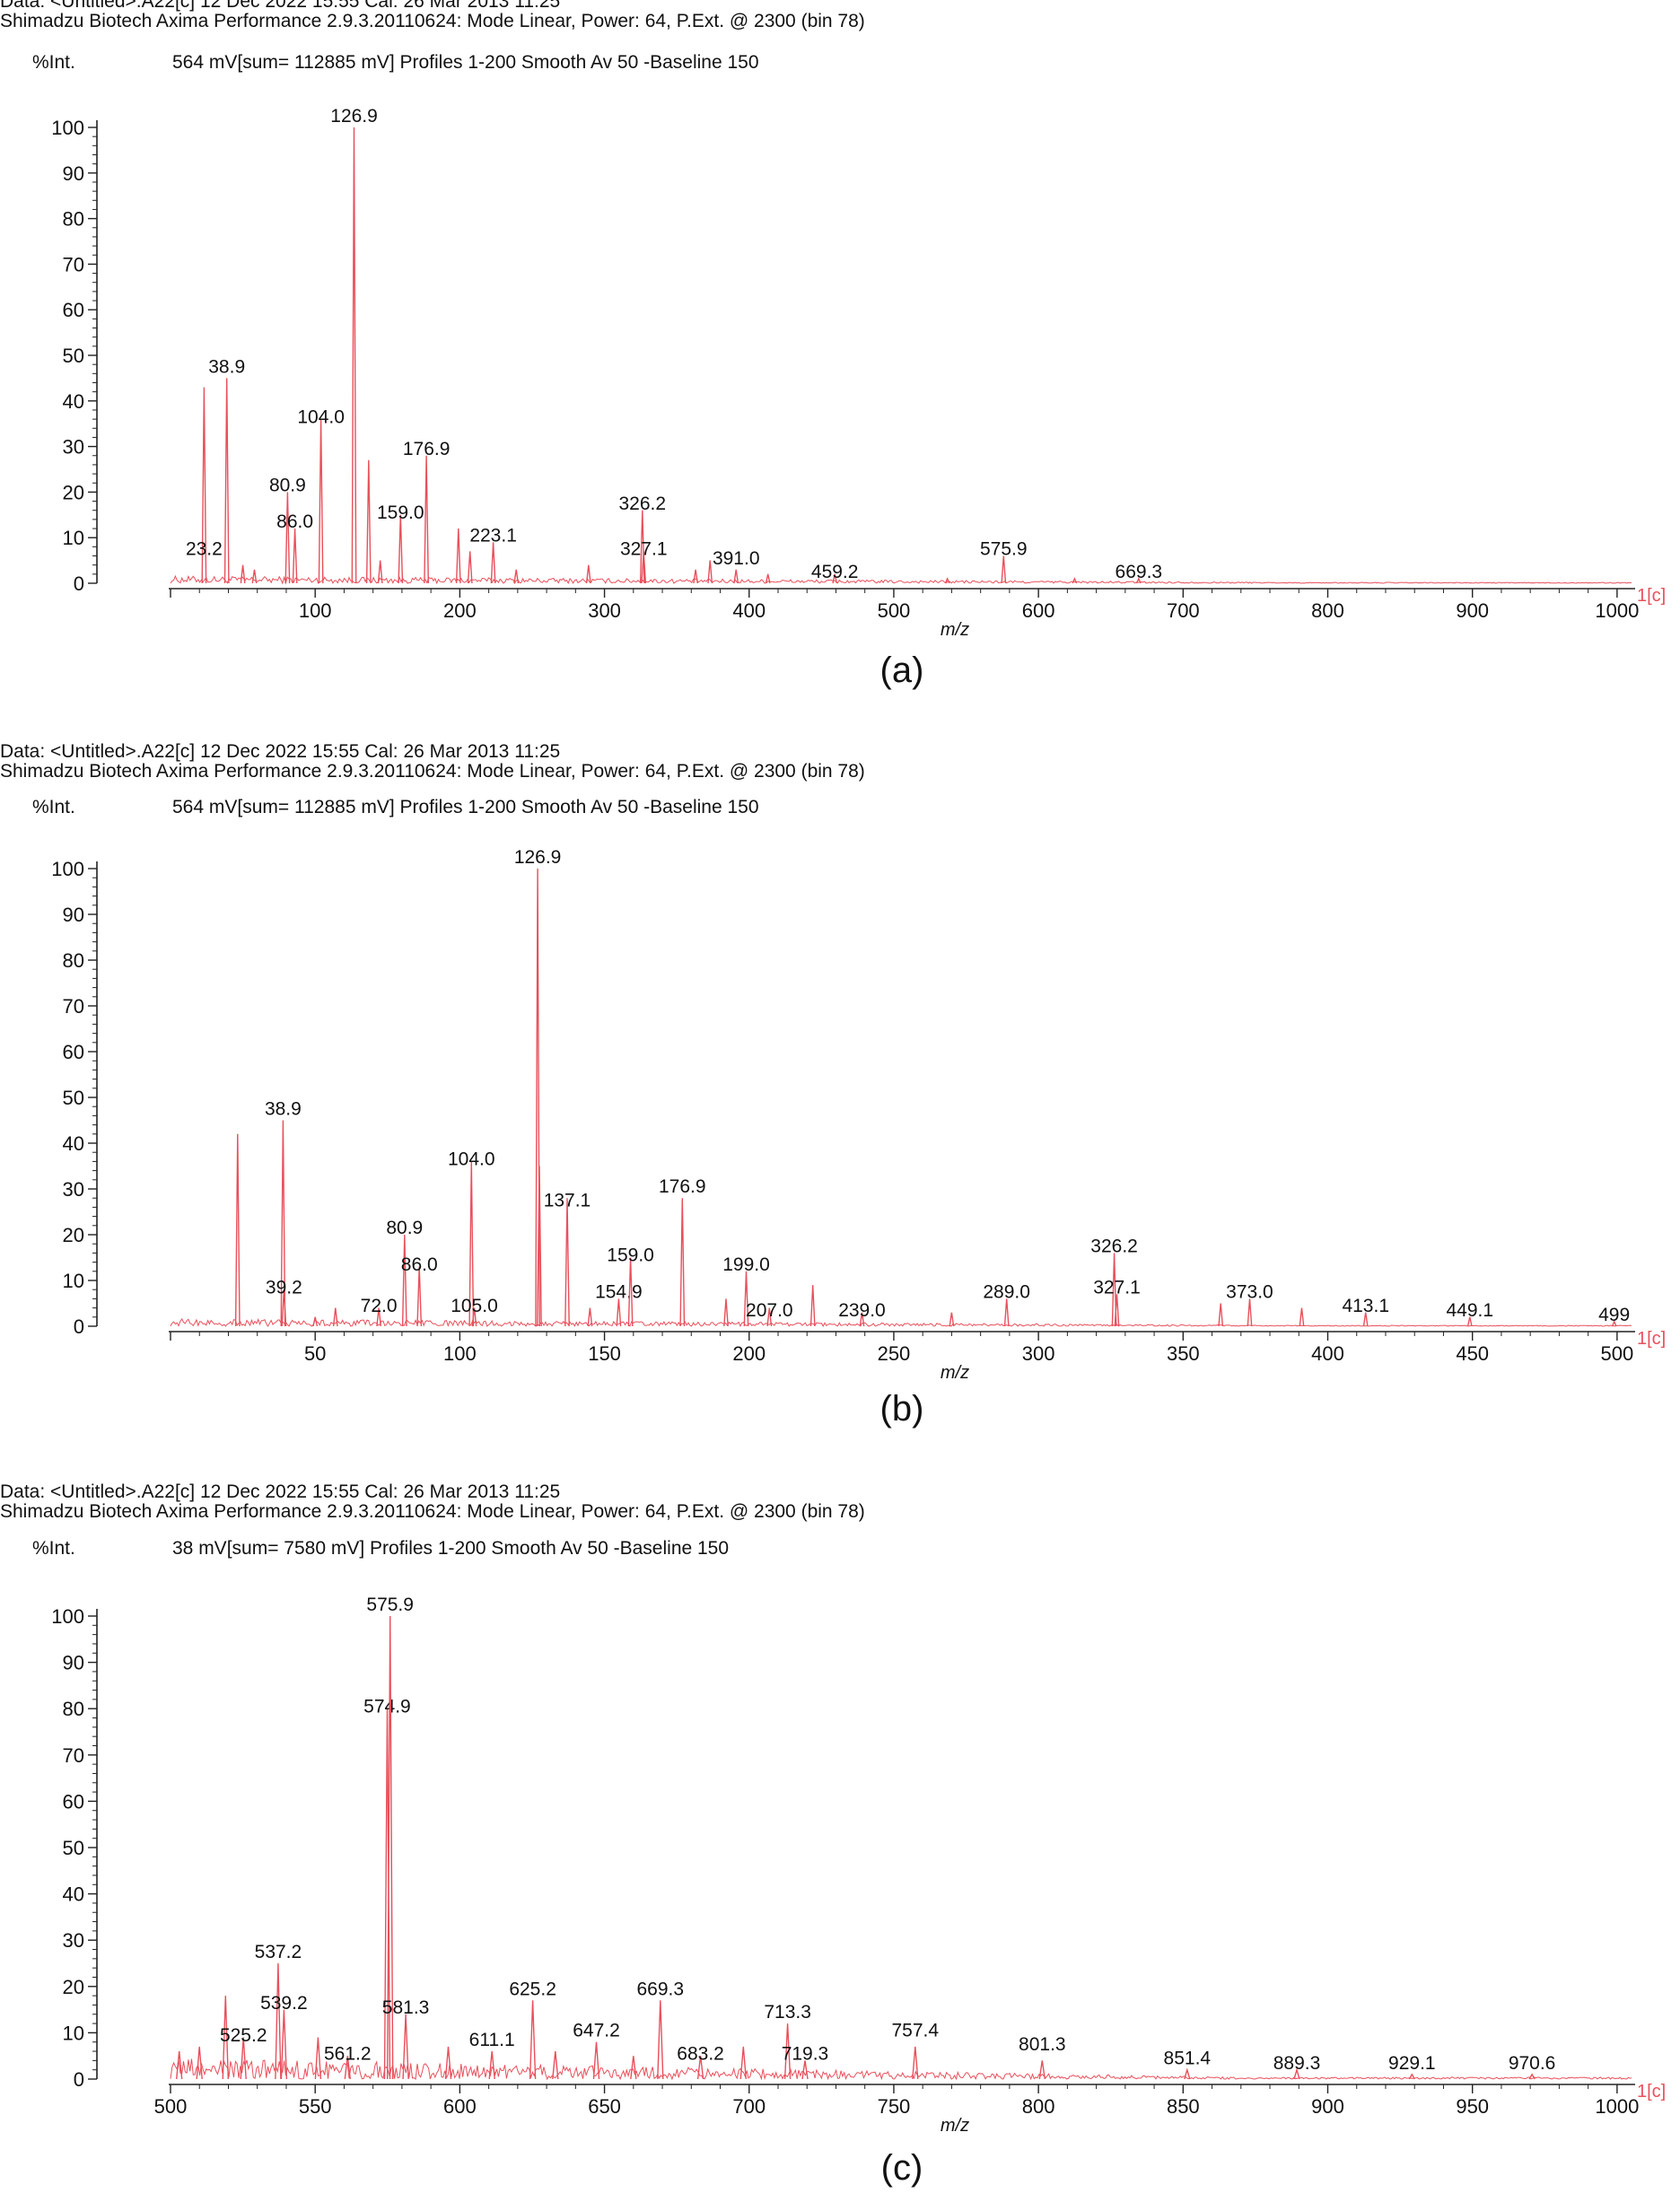 The height and width of the screenshot is (2202, 1680). What do you see at coordinates (736, 558) in the screenshot?
I see `peak-label: 391.0` at bounding box center [736, 558].